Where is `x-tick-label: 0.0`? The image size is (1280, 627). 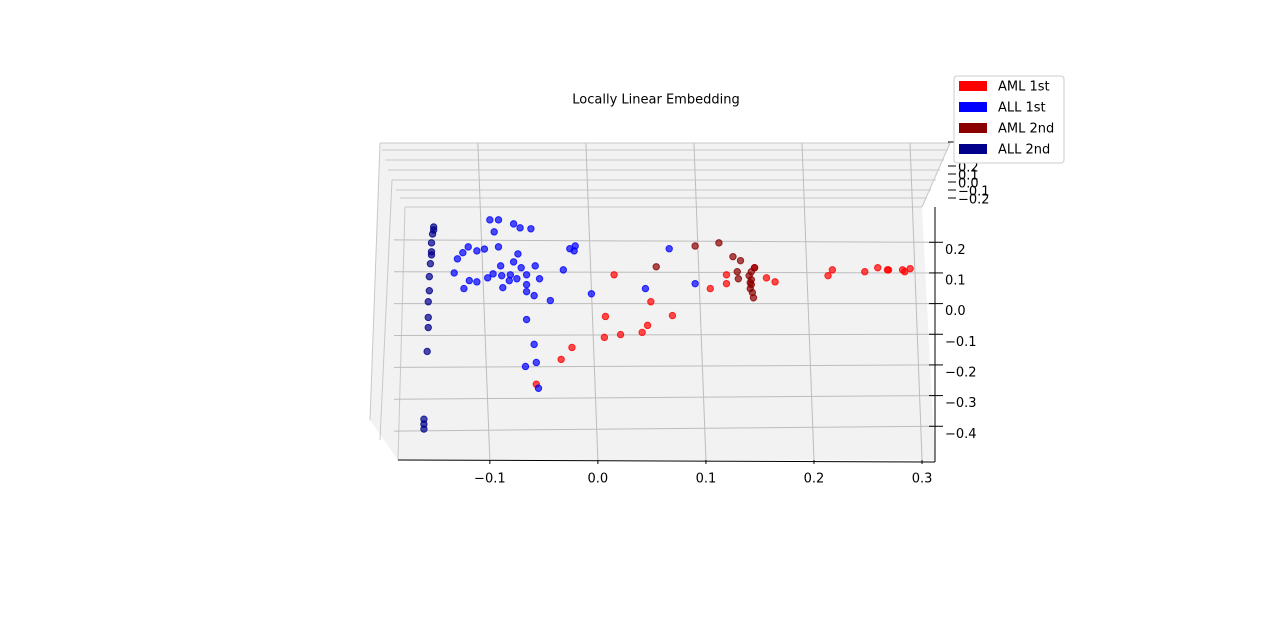 x-tick-label: 0.0 is located at coordinates (598, 479).